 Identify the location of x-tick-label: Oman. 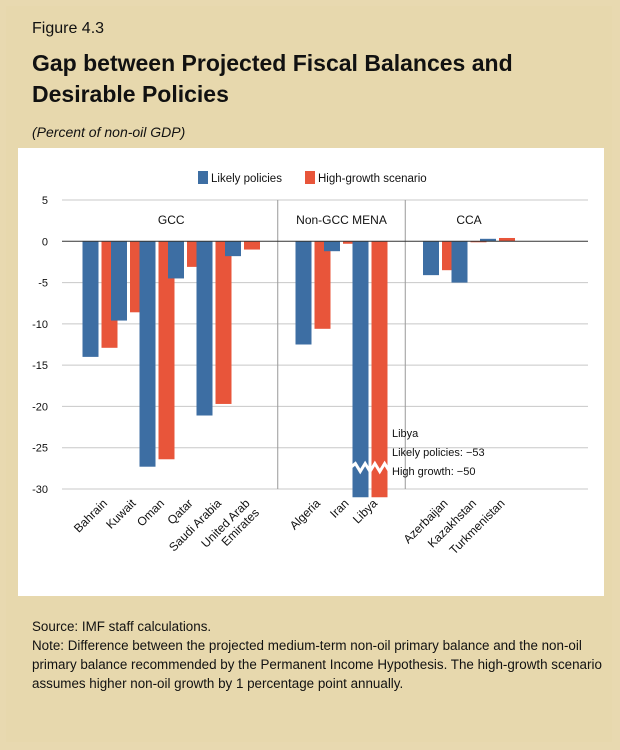
(150, 512).